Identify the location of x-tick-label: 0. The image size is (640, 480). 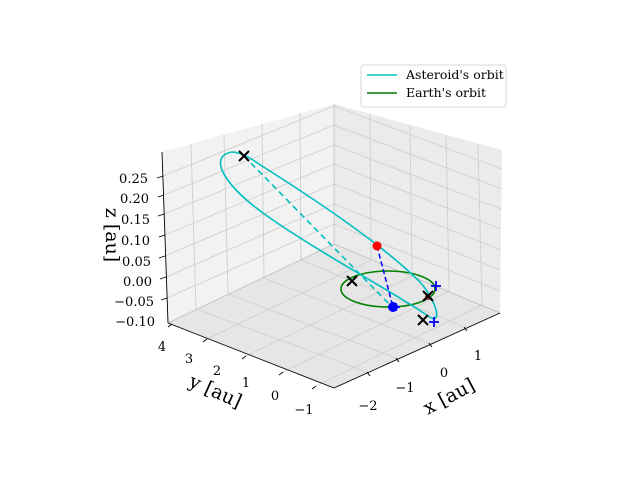
(444, 373).